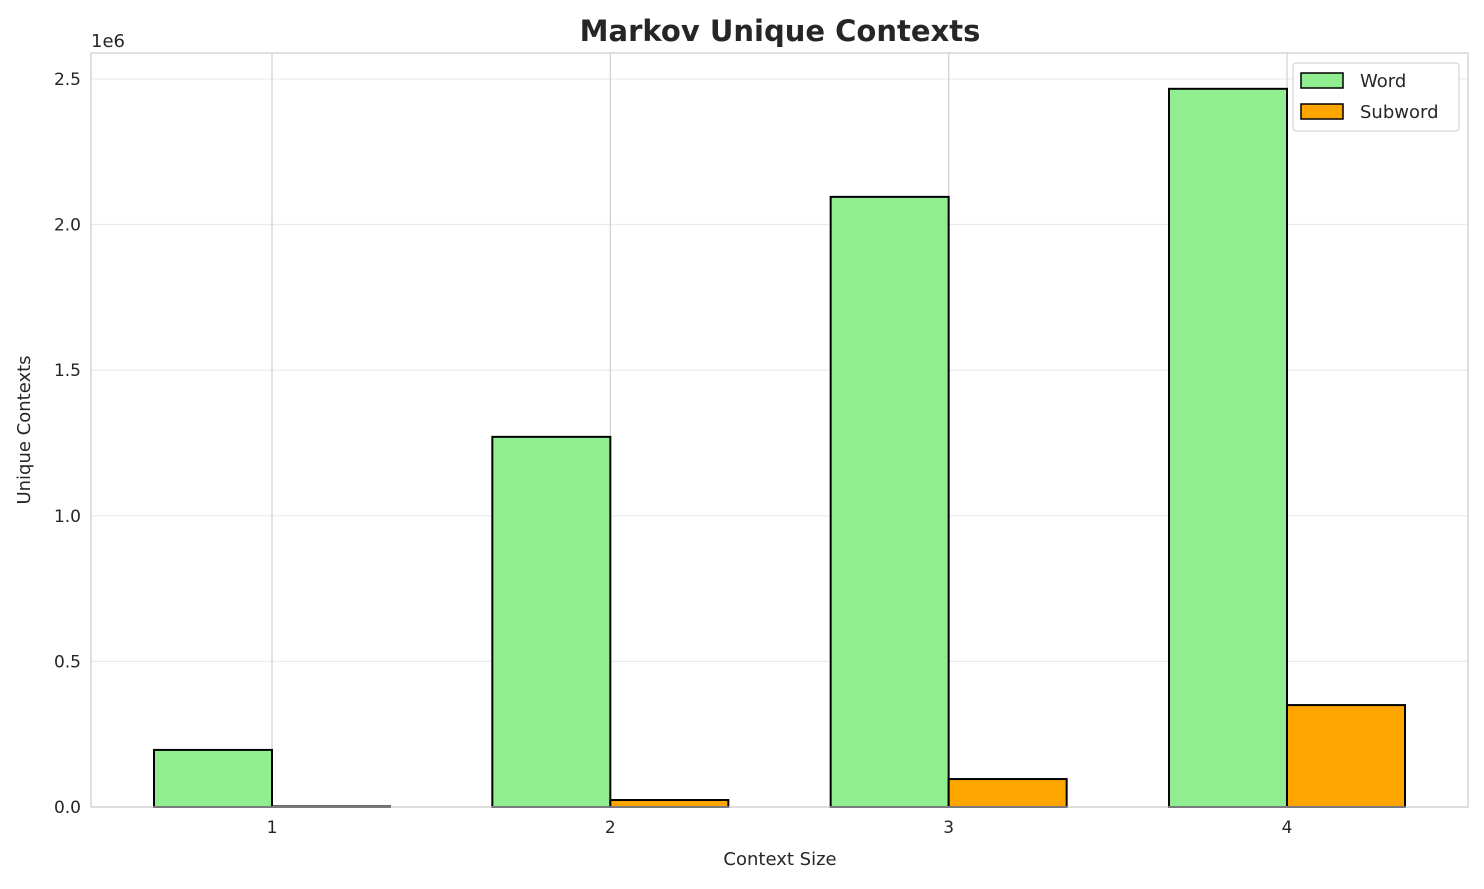 Image resolution: width=1484 pixels, height=889 pixels. What do you see at coordinates (108, 41) in the screenshot?
I see `y-scale-label: 1e6` at bounding box center [108, 41].